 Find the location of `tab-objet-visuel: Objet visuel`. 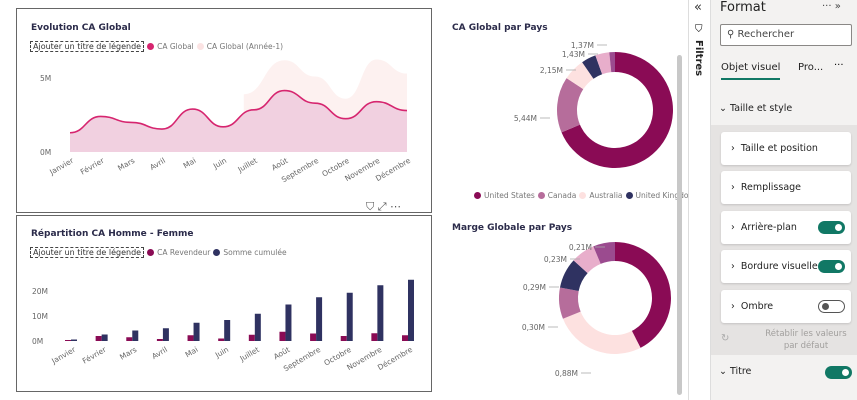

tab-objet-visuel: Objet visuel is located at coordinates (751, 71).